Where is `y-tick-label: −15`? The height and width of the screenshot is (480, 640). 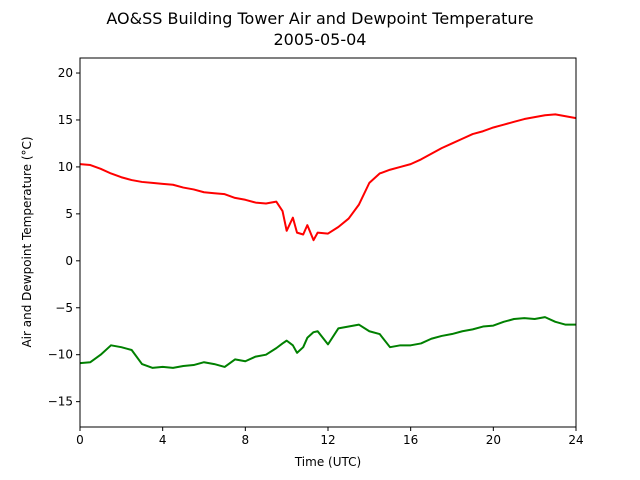 y-tick-label: −15 is located at coordinates (60, 402).